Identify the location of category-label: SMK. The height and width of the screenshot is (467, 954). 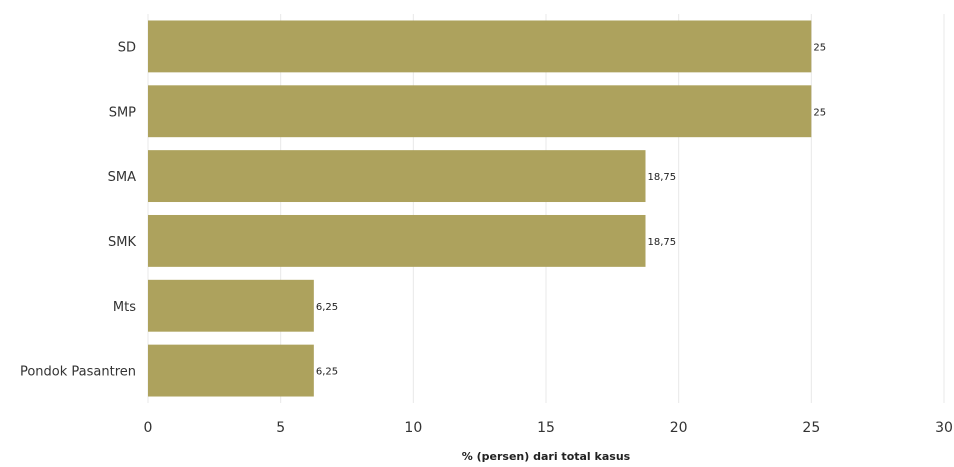
(122, 242).